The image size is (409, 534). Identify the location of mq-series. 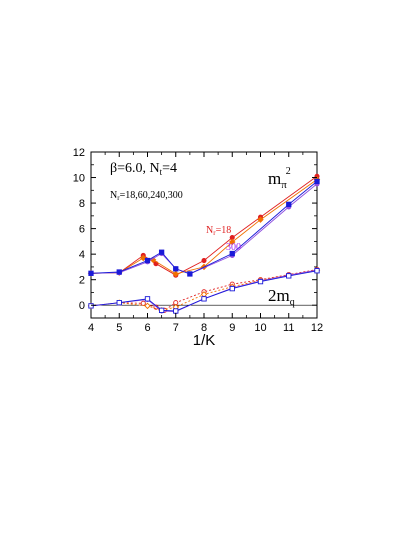
(204, 291).